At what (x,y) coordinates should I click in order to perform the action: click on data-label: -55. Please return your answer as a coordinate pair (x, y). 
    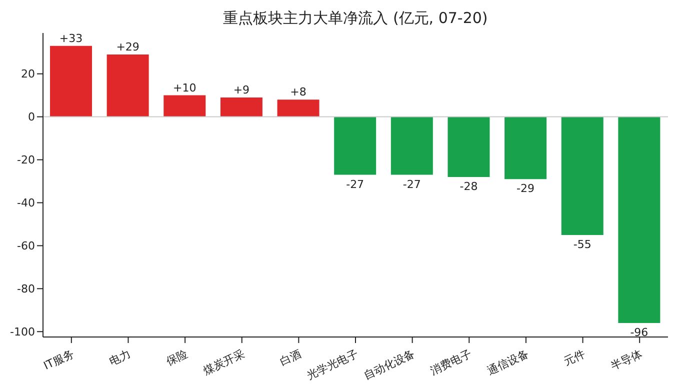
    Looking at the image, I should click on (582, 244).